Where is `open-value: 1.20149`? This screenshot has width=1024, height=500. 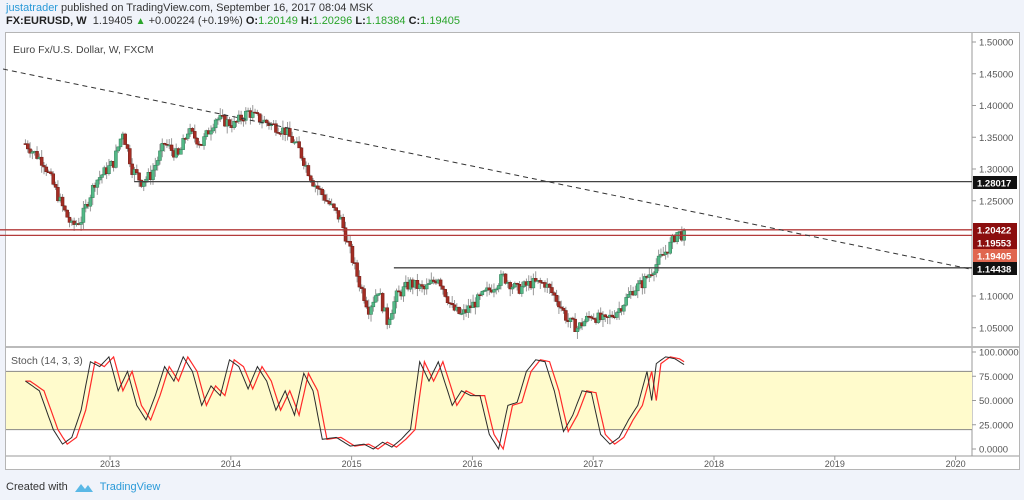
open-value: 1.20149 is located at coordinates (278, 21).